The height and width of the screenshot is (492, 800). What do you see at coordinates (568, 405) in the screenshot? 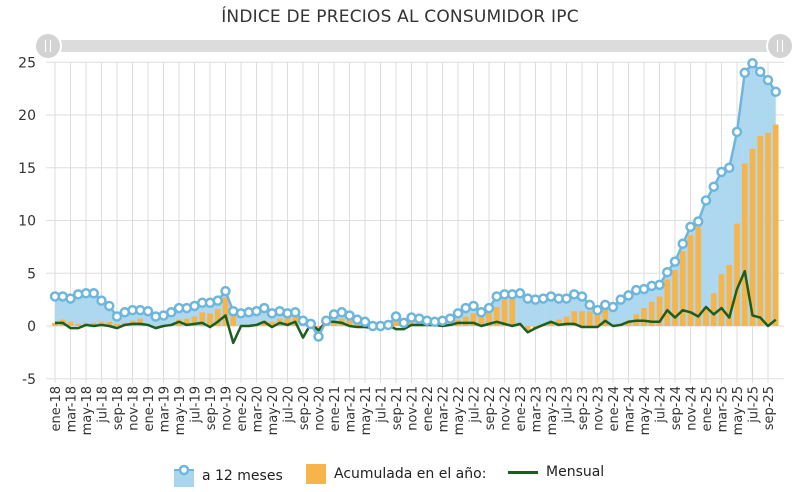
I see `x-tick-label: jul-23` at bounding box center [568, 405].